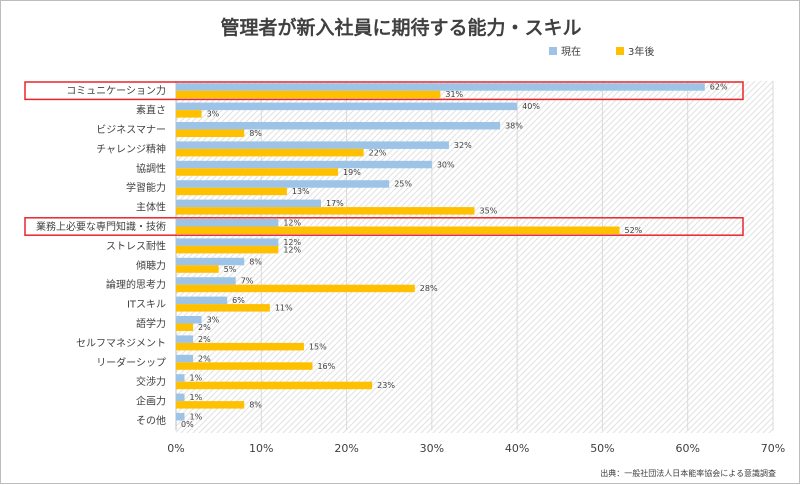 The height and width of the screenshot is (485, 800). What do you see at coordinates (719, 87) in the screenshot?
I see `data-label-current: 62%` at bounding box center [719, 87].